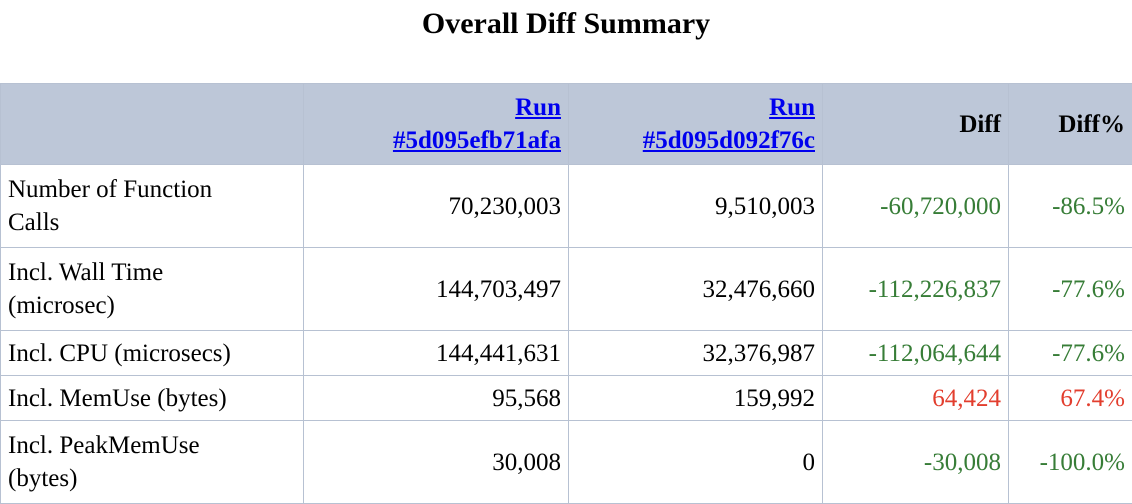 The image size is (1132, 504). Describe the element at coordinates (1070, 206) in the screenshot. I see `diff-pct-value-cell: -86.5%` at that location.